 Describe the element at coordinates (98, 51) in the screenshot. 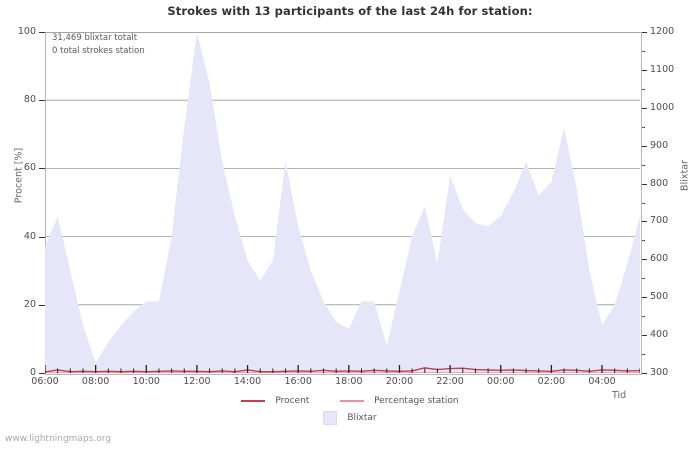

I see `annotation-station-strokes: 0 total strokes station` at that location.